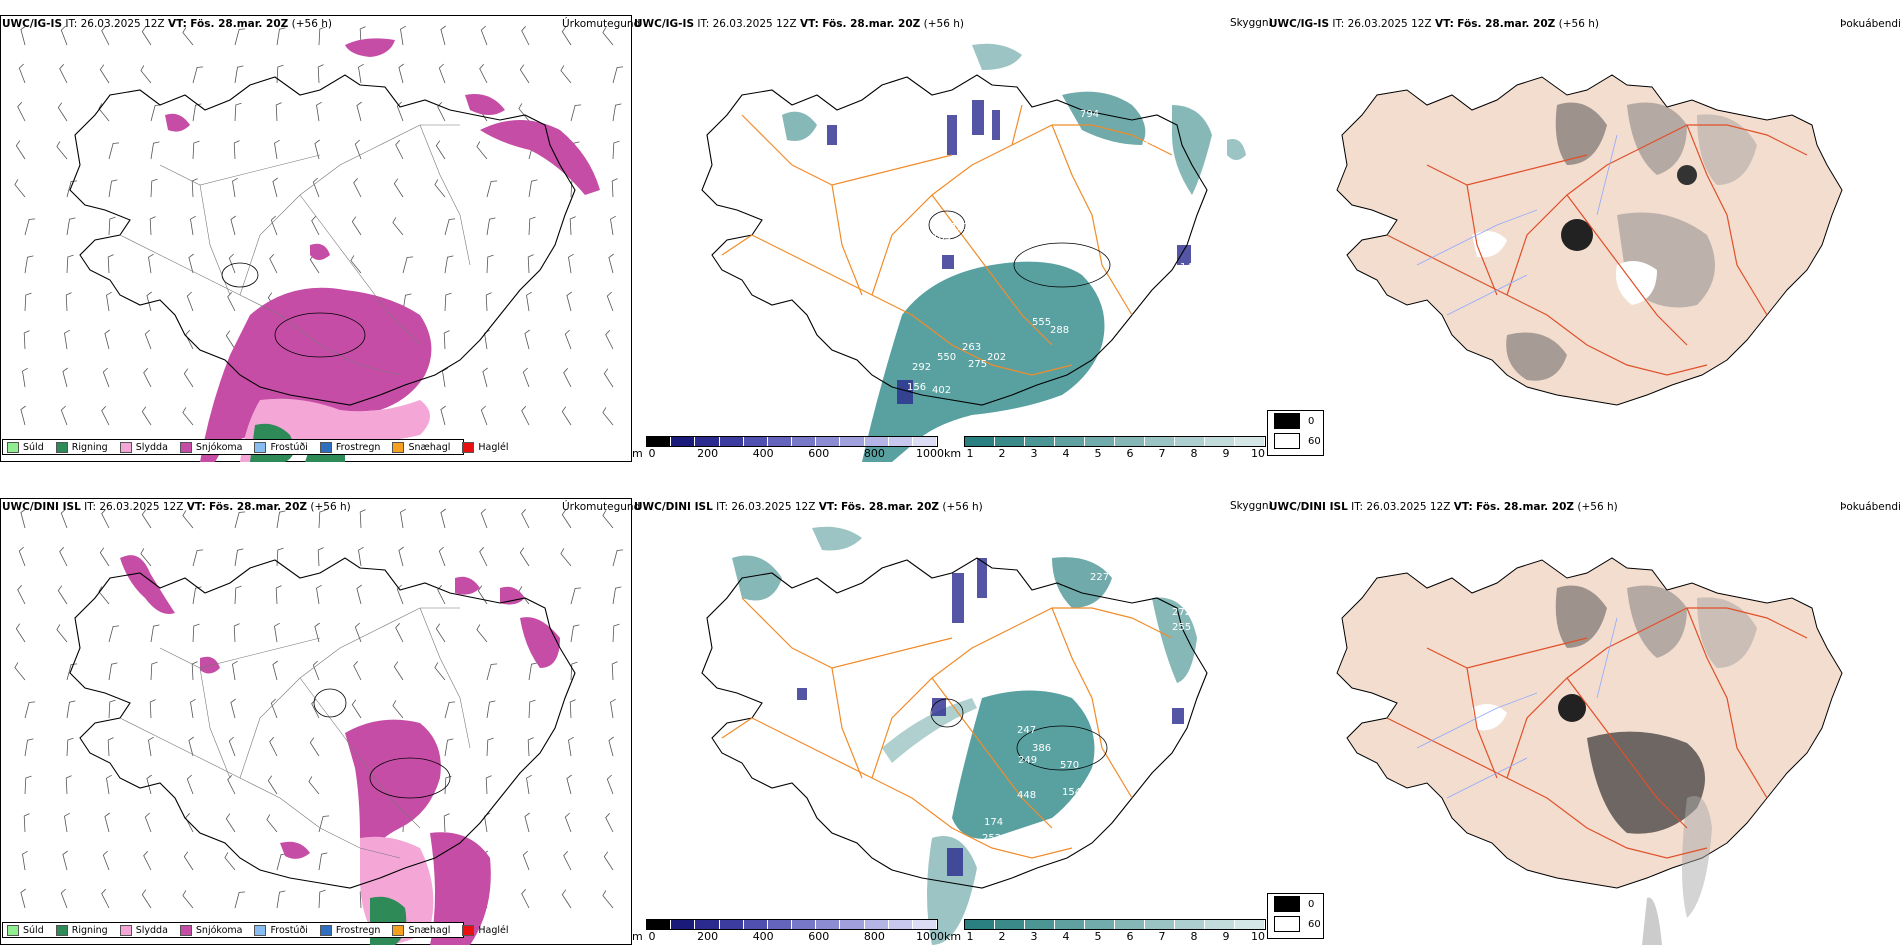  Describe the element at coordinates (219, 930) in the screenshot. I see `legend-label: Snjókoma` at that location.